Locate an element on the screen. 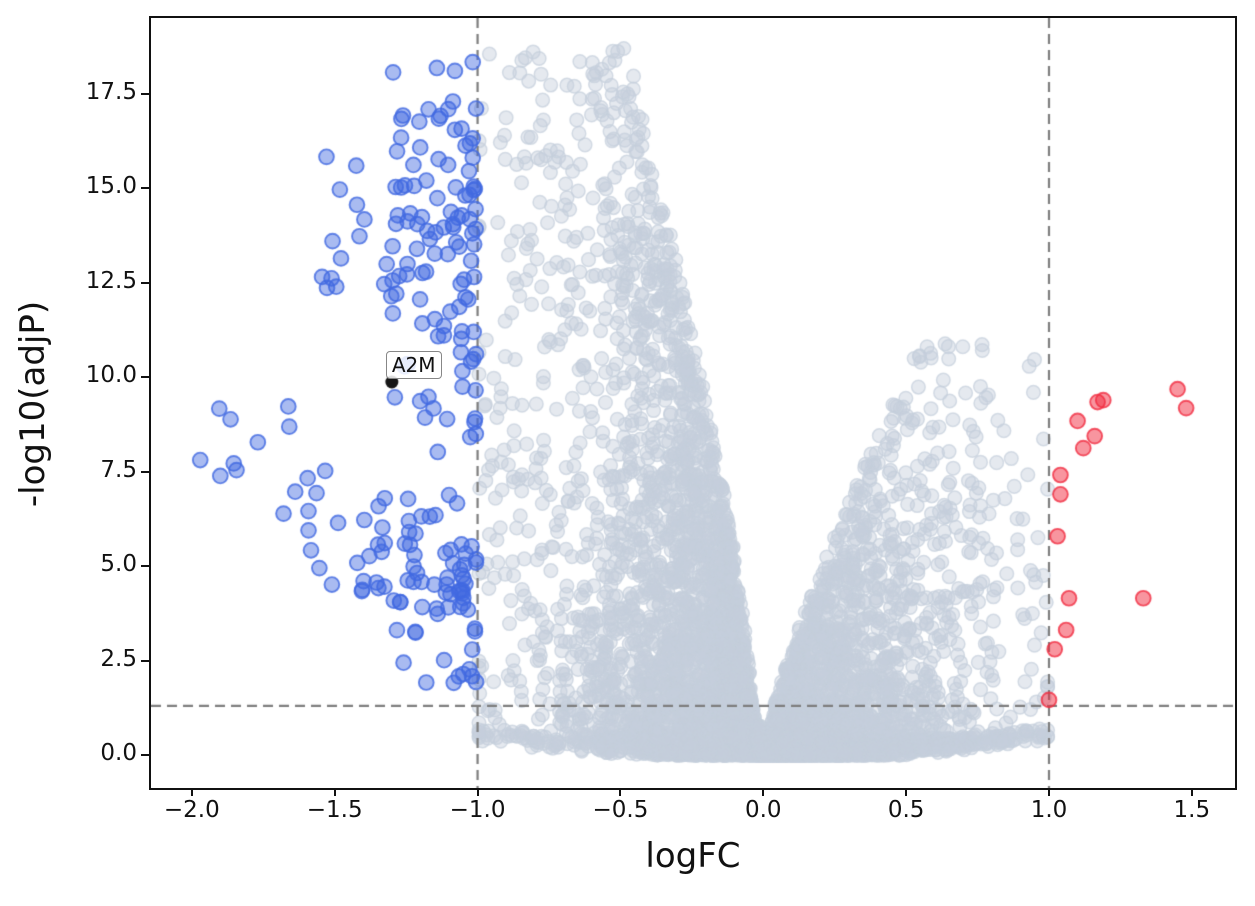 The width and height of the screenshot is (1255, 906). y-tick-label: 5.0 is located at coordinates (118, 564).